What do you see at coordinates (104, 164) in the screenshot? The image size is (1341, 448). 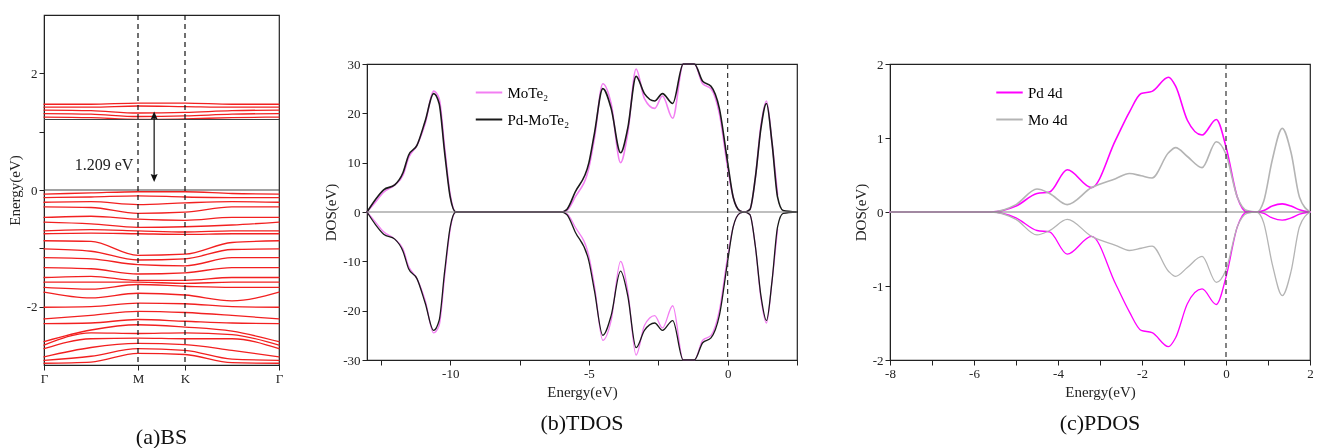 I see `annotation: 1.209 eV` at bounding box center [104, 164].